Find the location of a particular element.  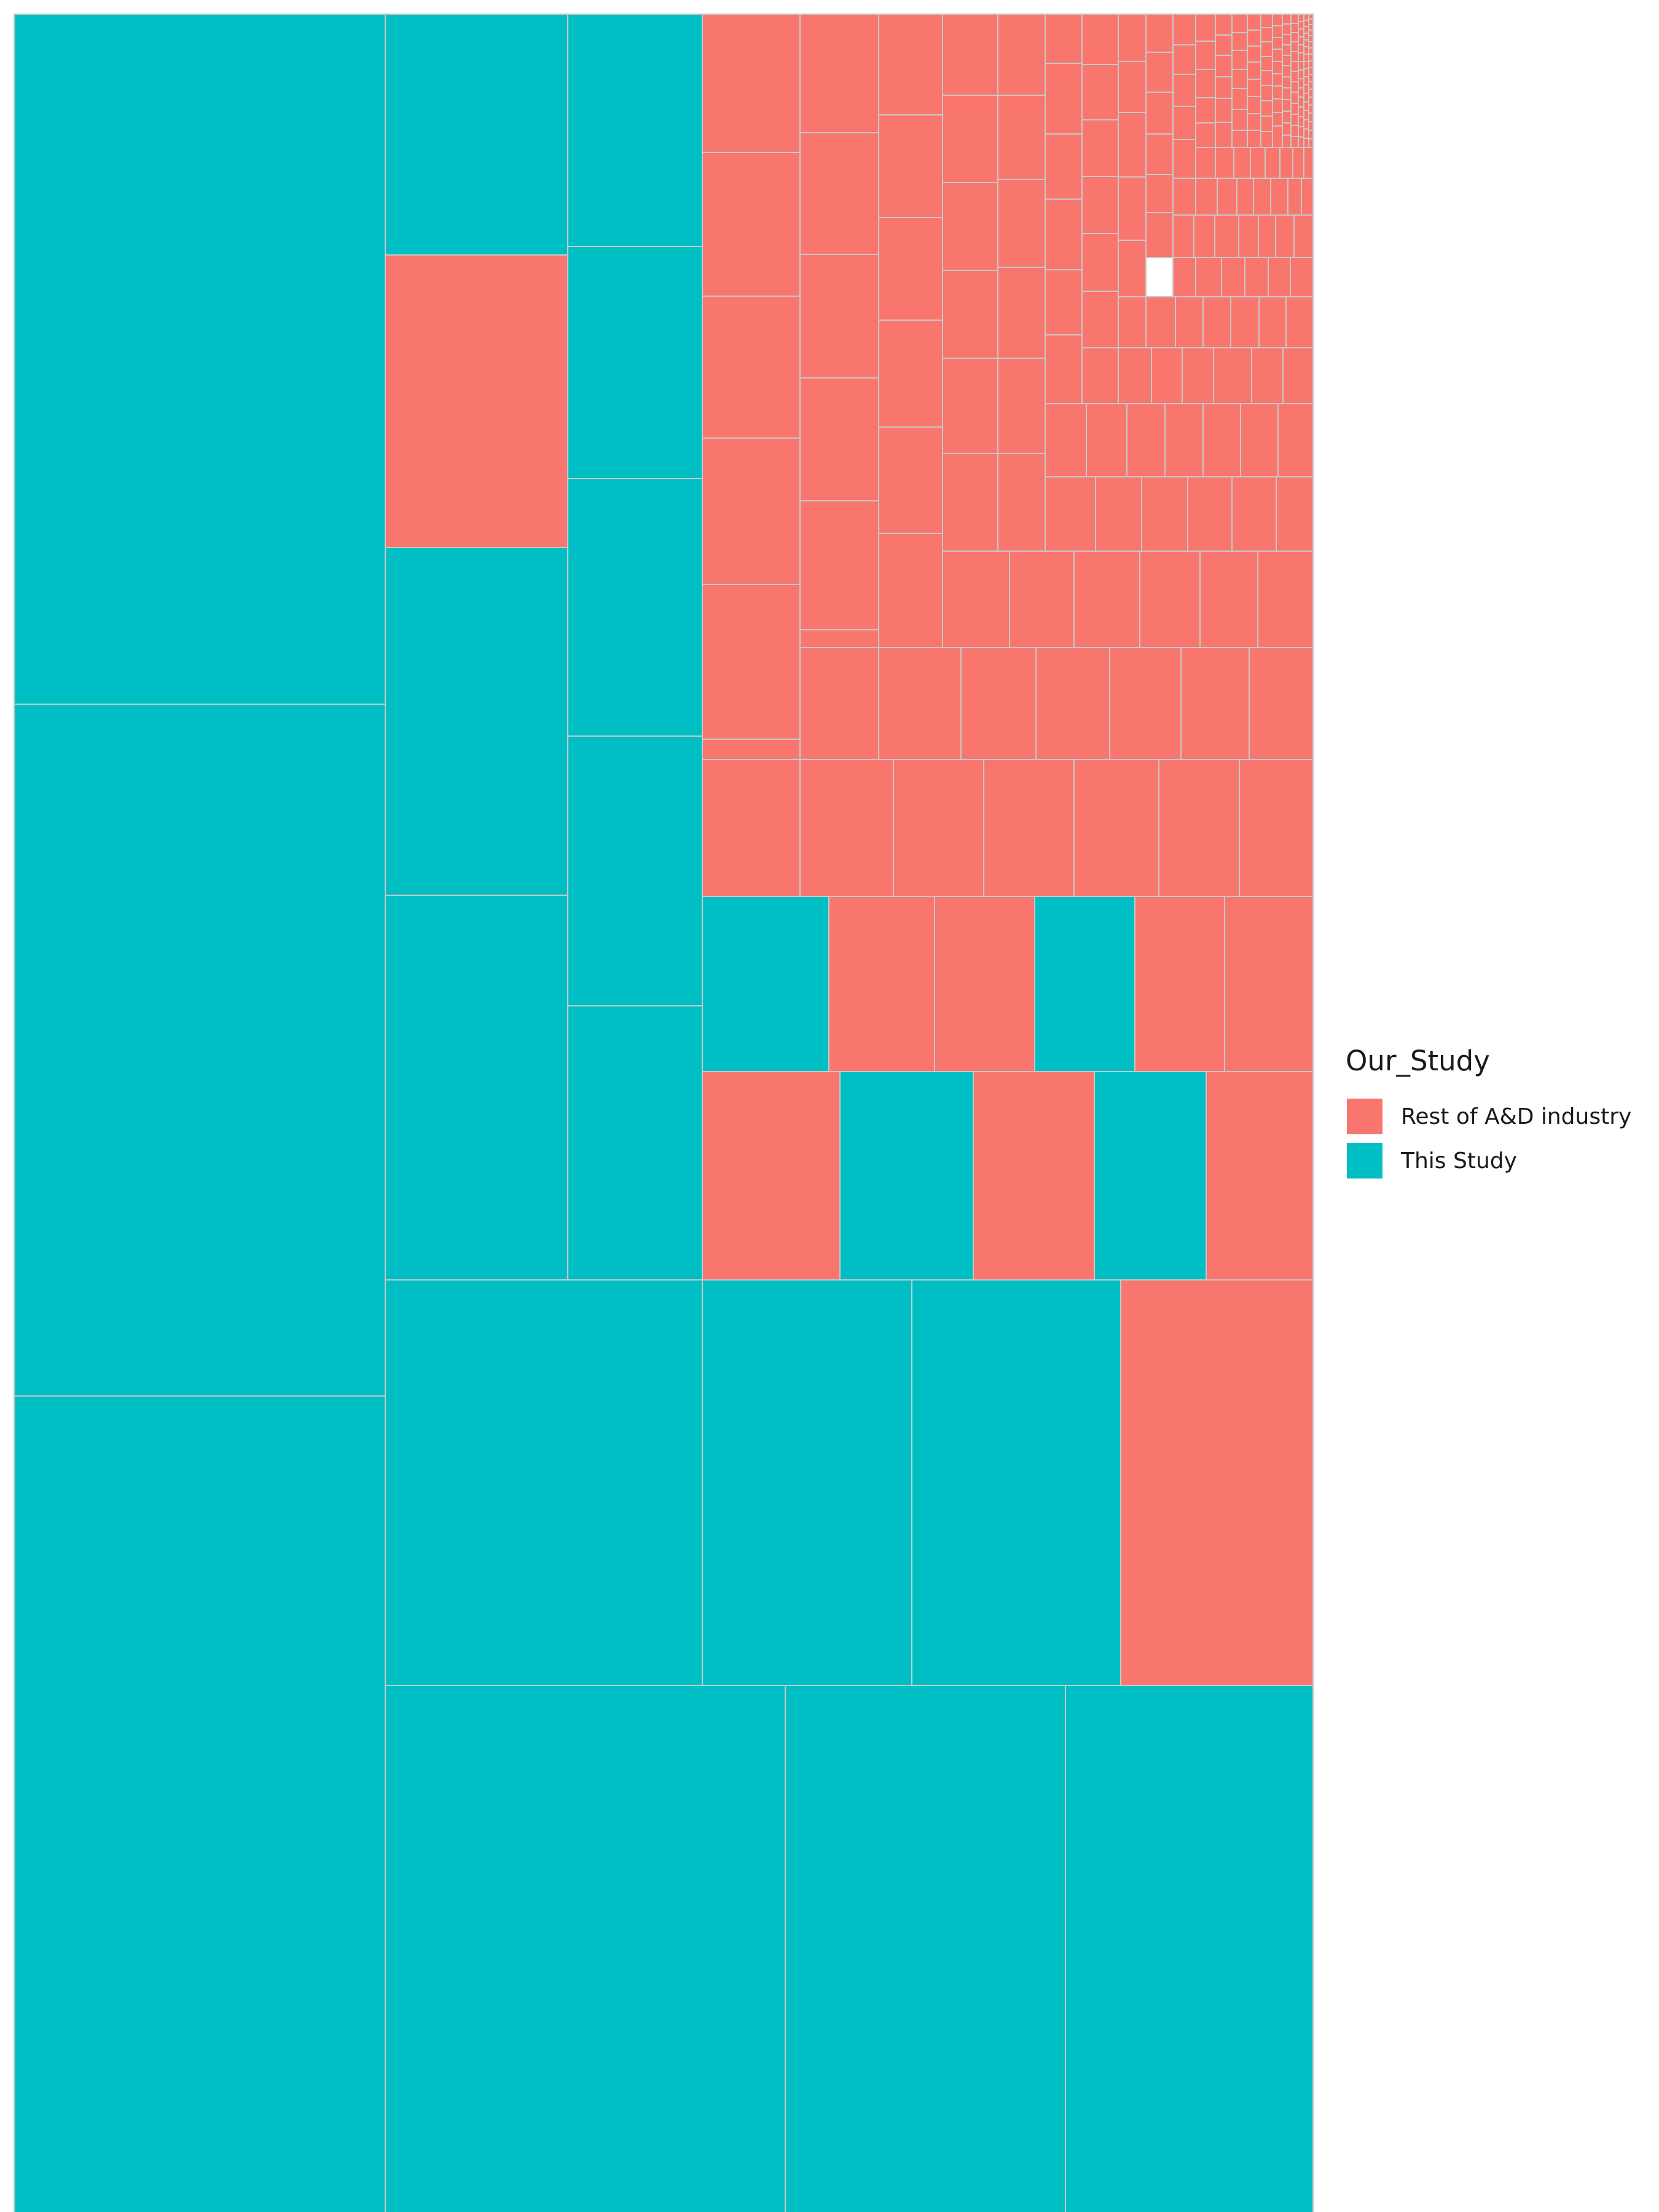

legend-key-rest is located at coordinates (1365, 1116).